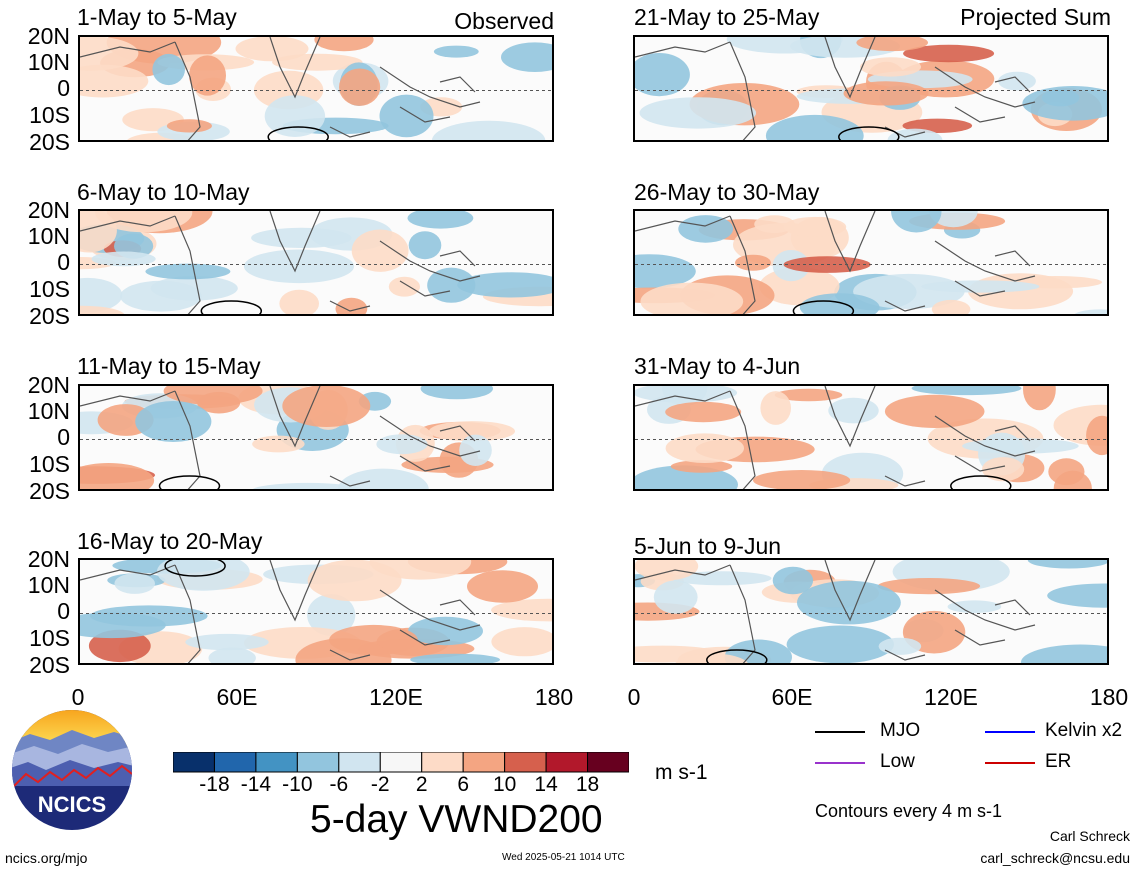 This screenshot has width=1135, height=872. Describe the element at coordinates (708, 546) in the screenshot. I see `panel-title-proj-4: 5-Jun to 9-Jun` at that location.